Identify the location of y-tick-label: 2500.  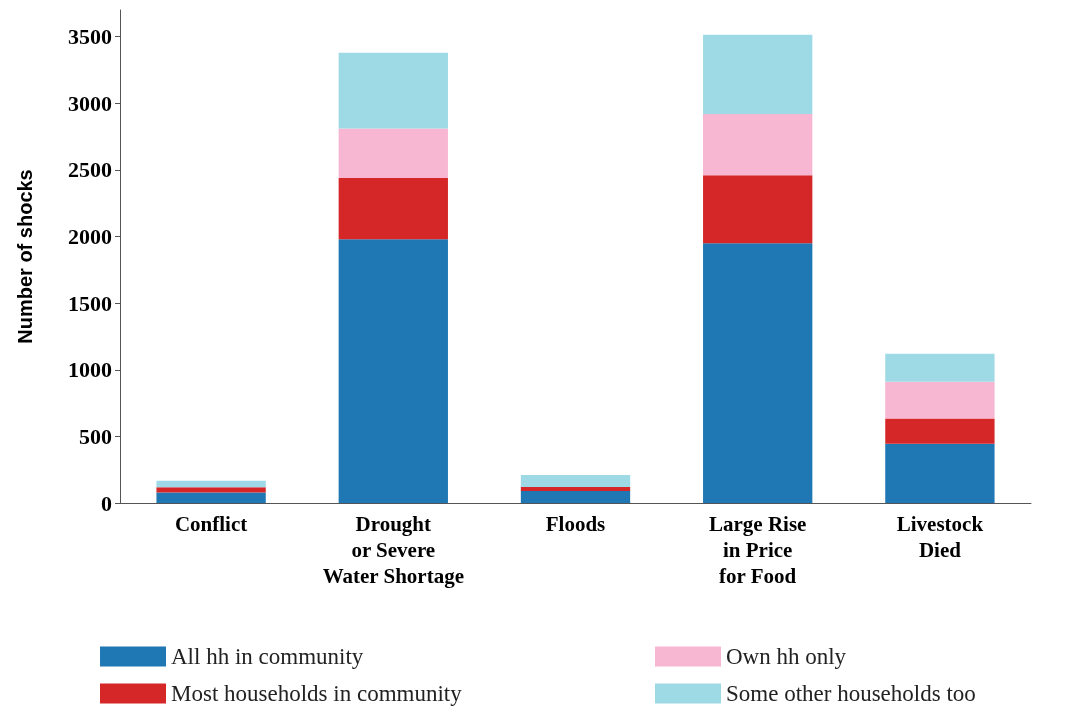
(90, 170).